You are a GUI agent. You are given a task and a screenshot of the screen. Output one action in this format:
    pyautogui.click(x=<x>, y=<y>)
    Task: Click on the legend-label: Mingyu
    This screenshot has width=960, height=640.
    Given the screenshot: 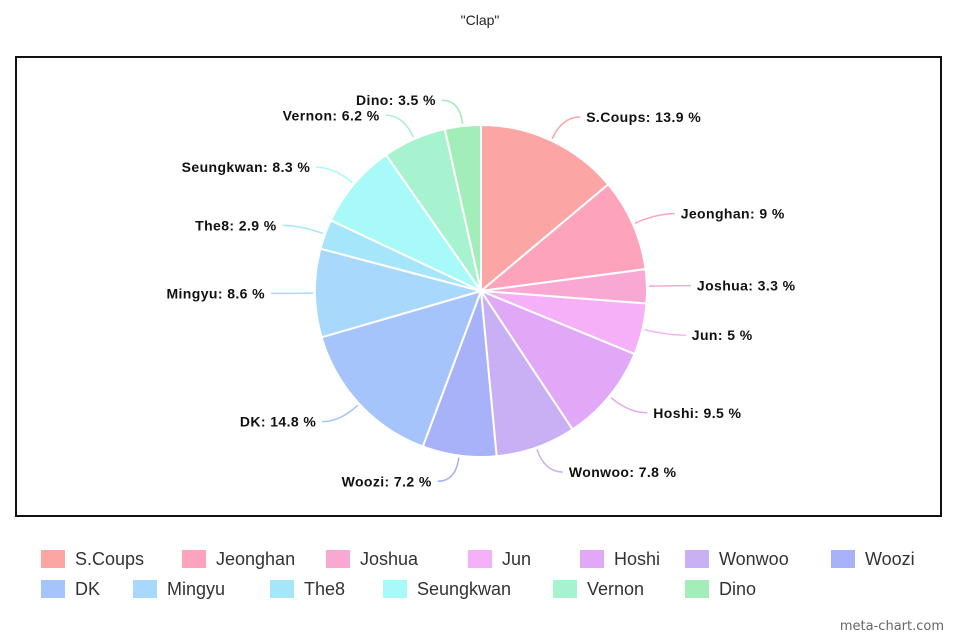 What is the action you would take?
    pyautogui.click(x=196, y=588)
    